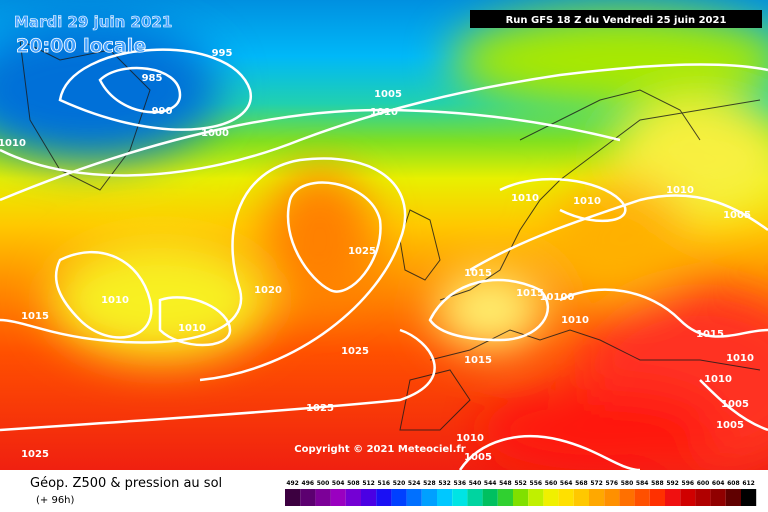 The image size is (768, 512). Describe the element at coordinates (379, 449) in the screenshot. I see `copyright: Copyright © 2021 Meteociel.fr` at that location.